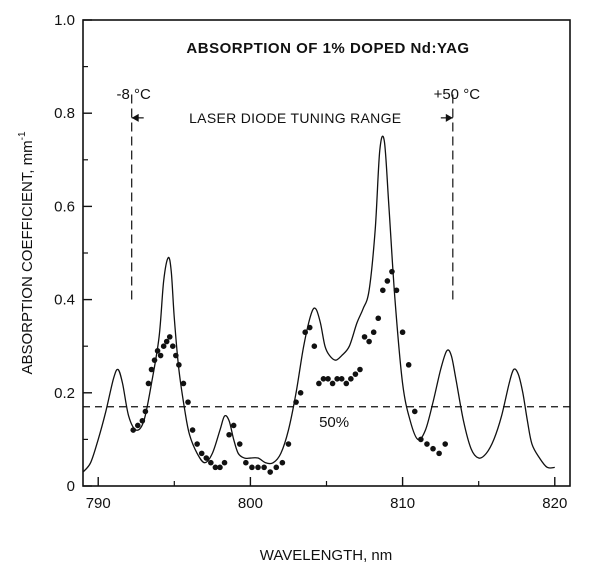 Image resolution: width=589 pixels, height=569 pixels. I want to click on y-tick-label: 0.2, so click(64, 393).